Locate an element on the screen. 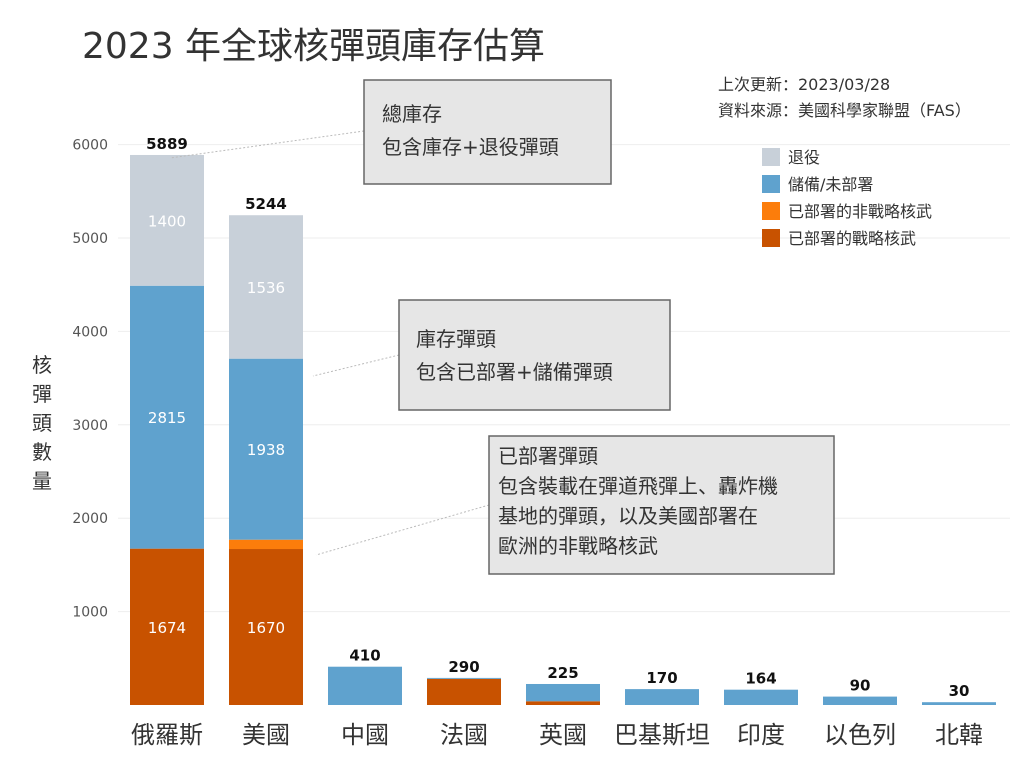  annotation-text: 總庫存 is located at coordinates (412, 114).